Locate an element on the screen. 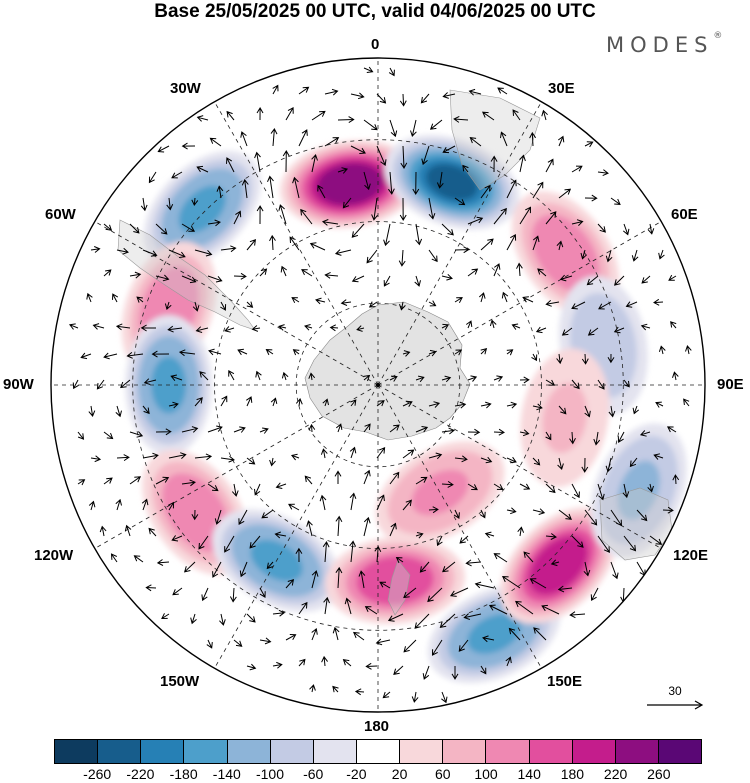 This screenshot has height=783, width=750. colorbar-tick-label: -60 is located at coordinates (313, 774).